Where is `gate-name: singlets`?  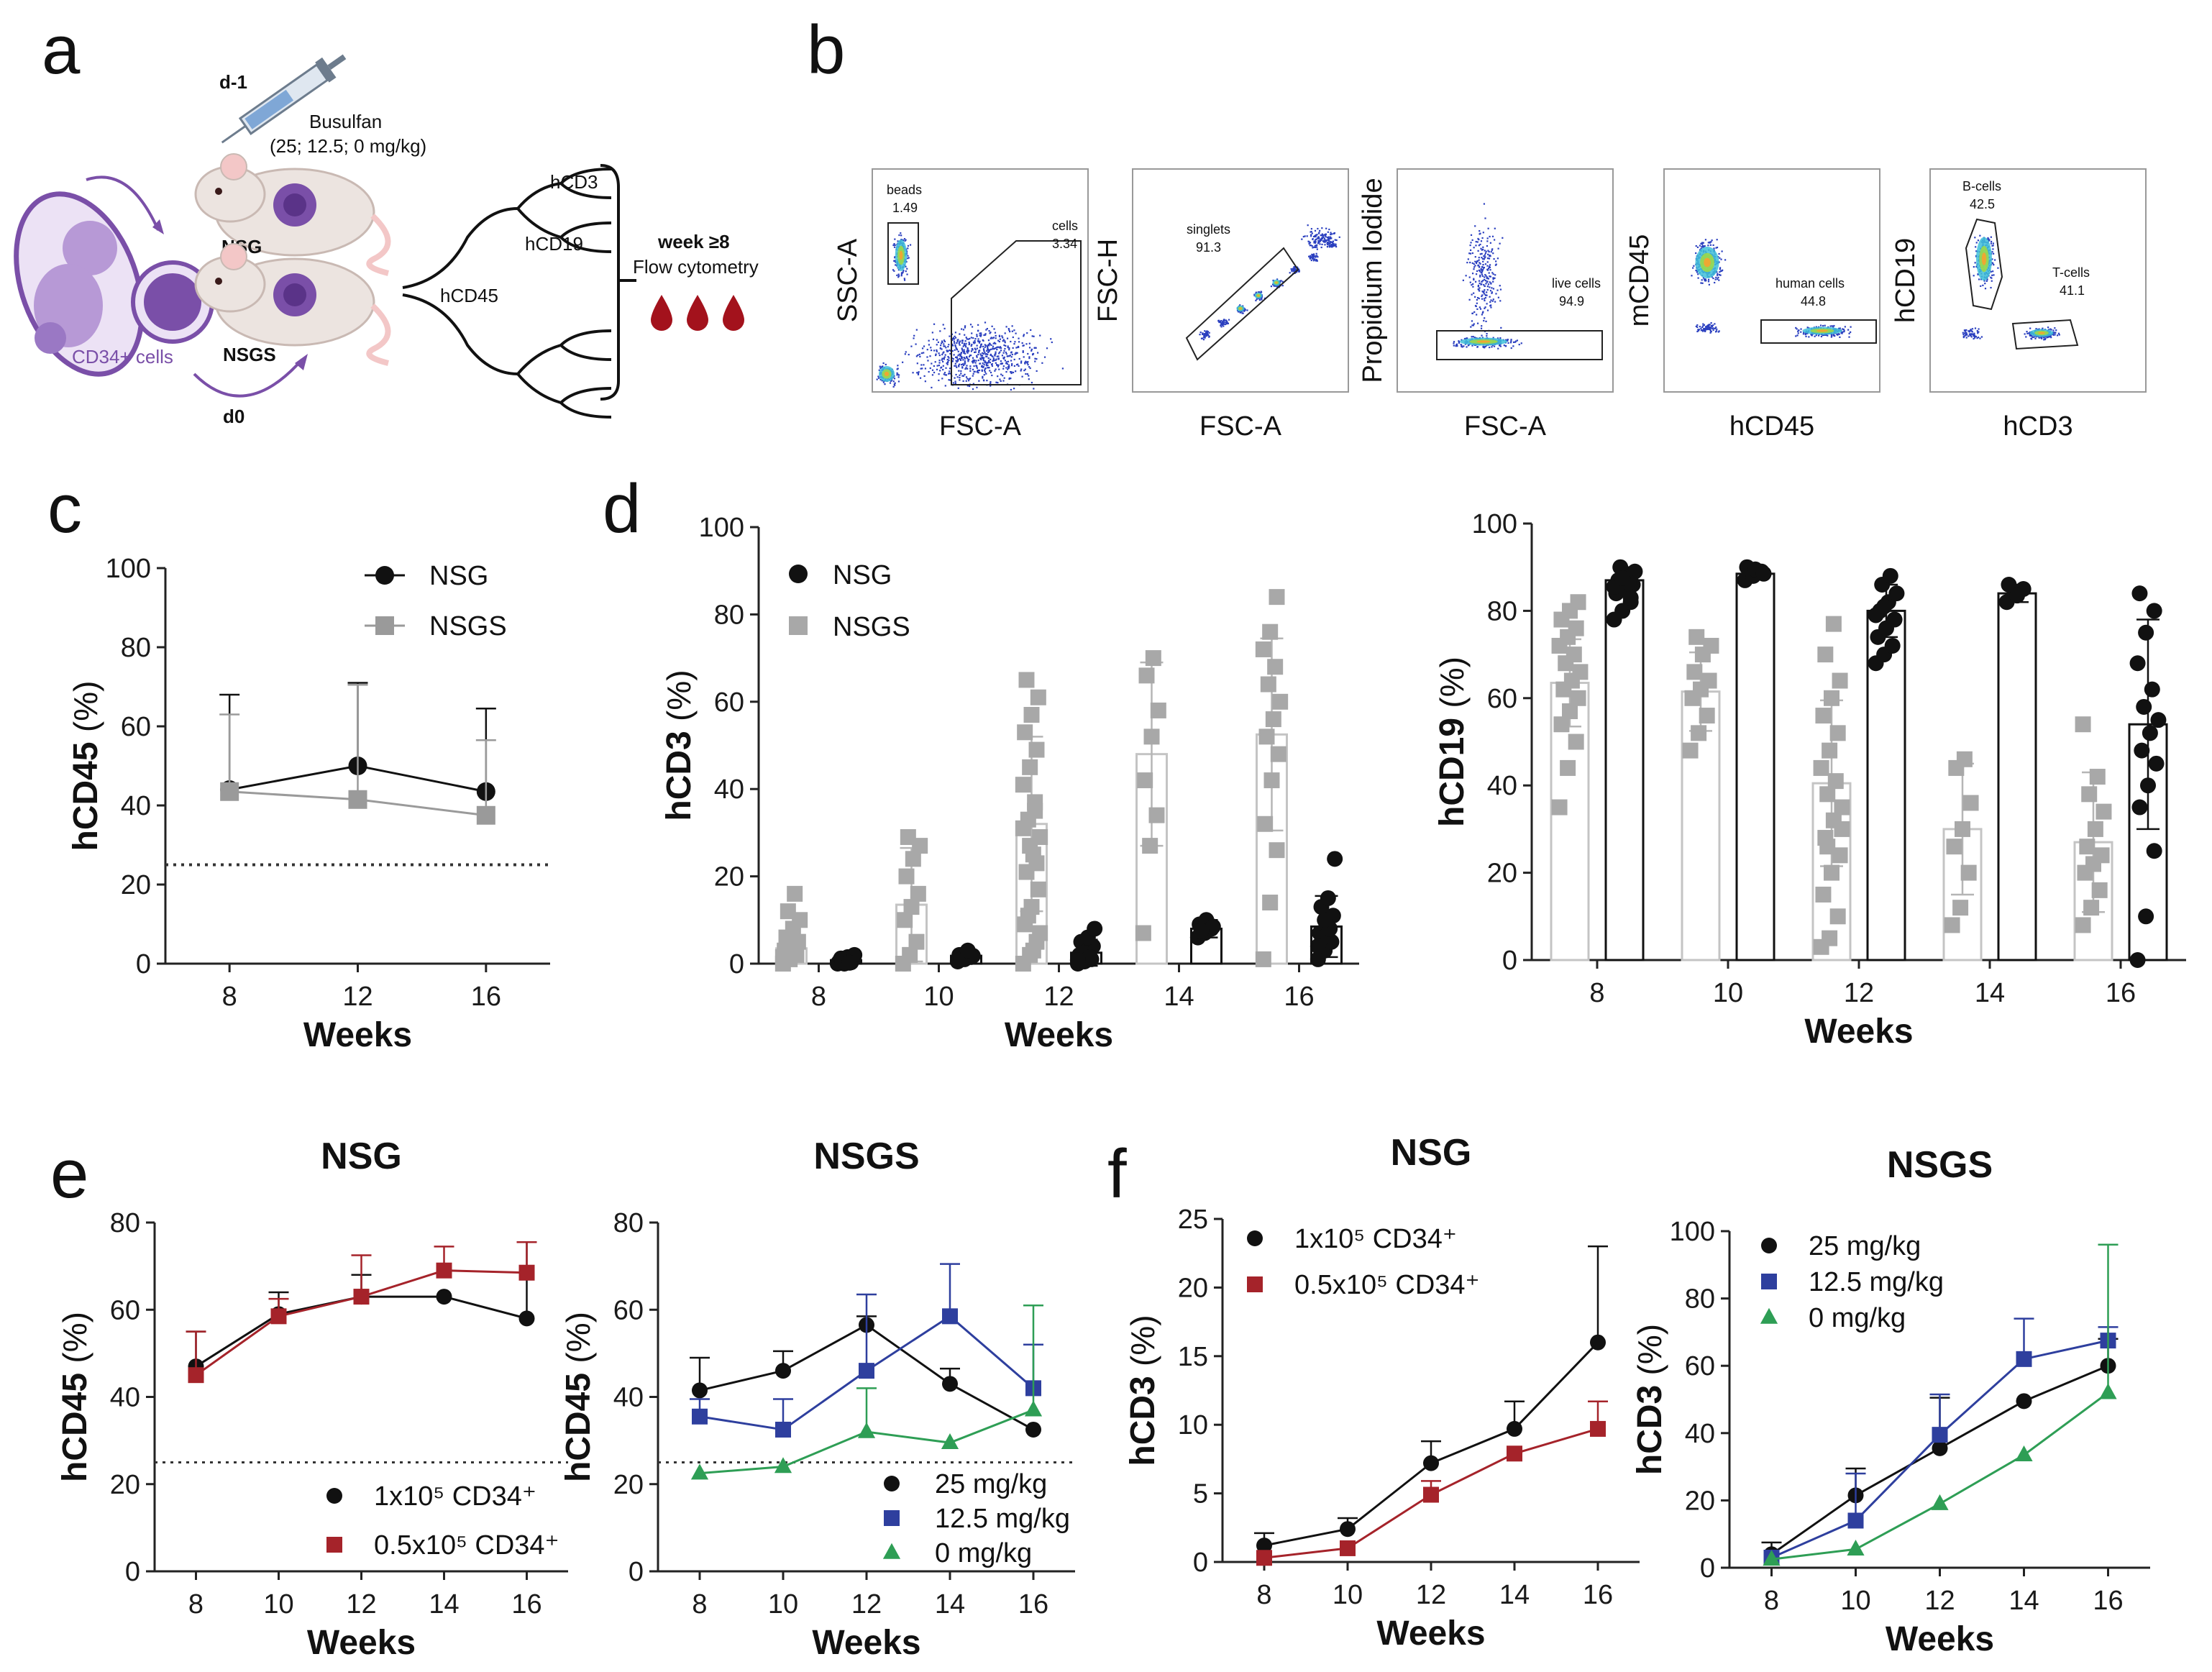 gate-name: singlets is located at coordinates (1208, 229).